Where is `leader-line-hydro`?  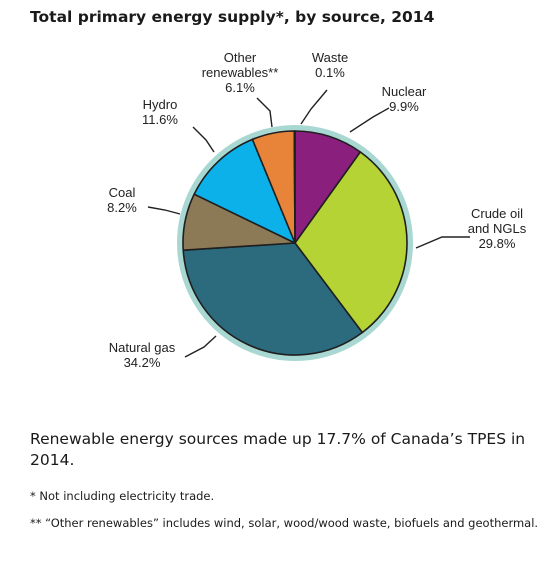
leader-line-hydro is located at coordinates (203, 139).